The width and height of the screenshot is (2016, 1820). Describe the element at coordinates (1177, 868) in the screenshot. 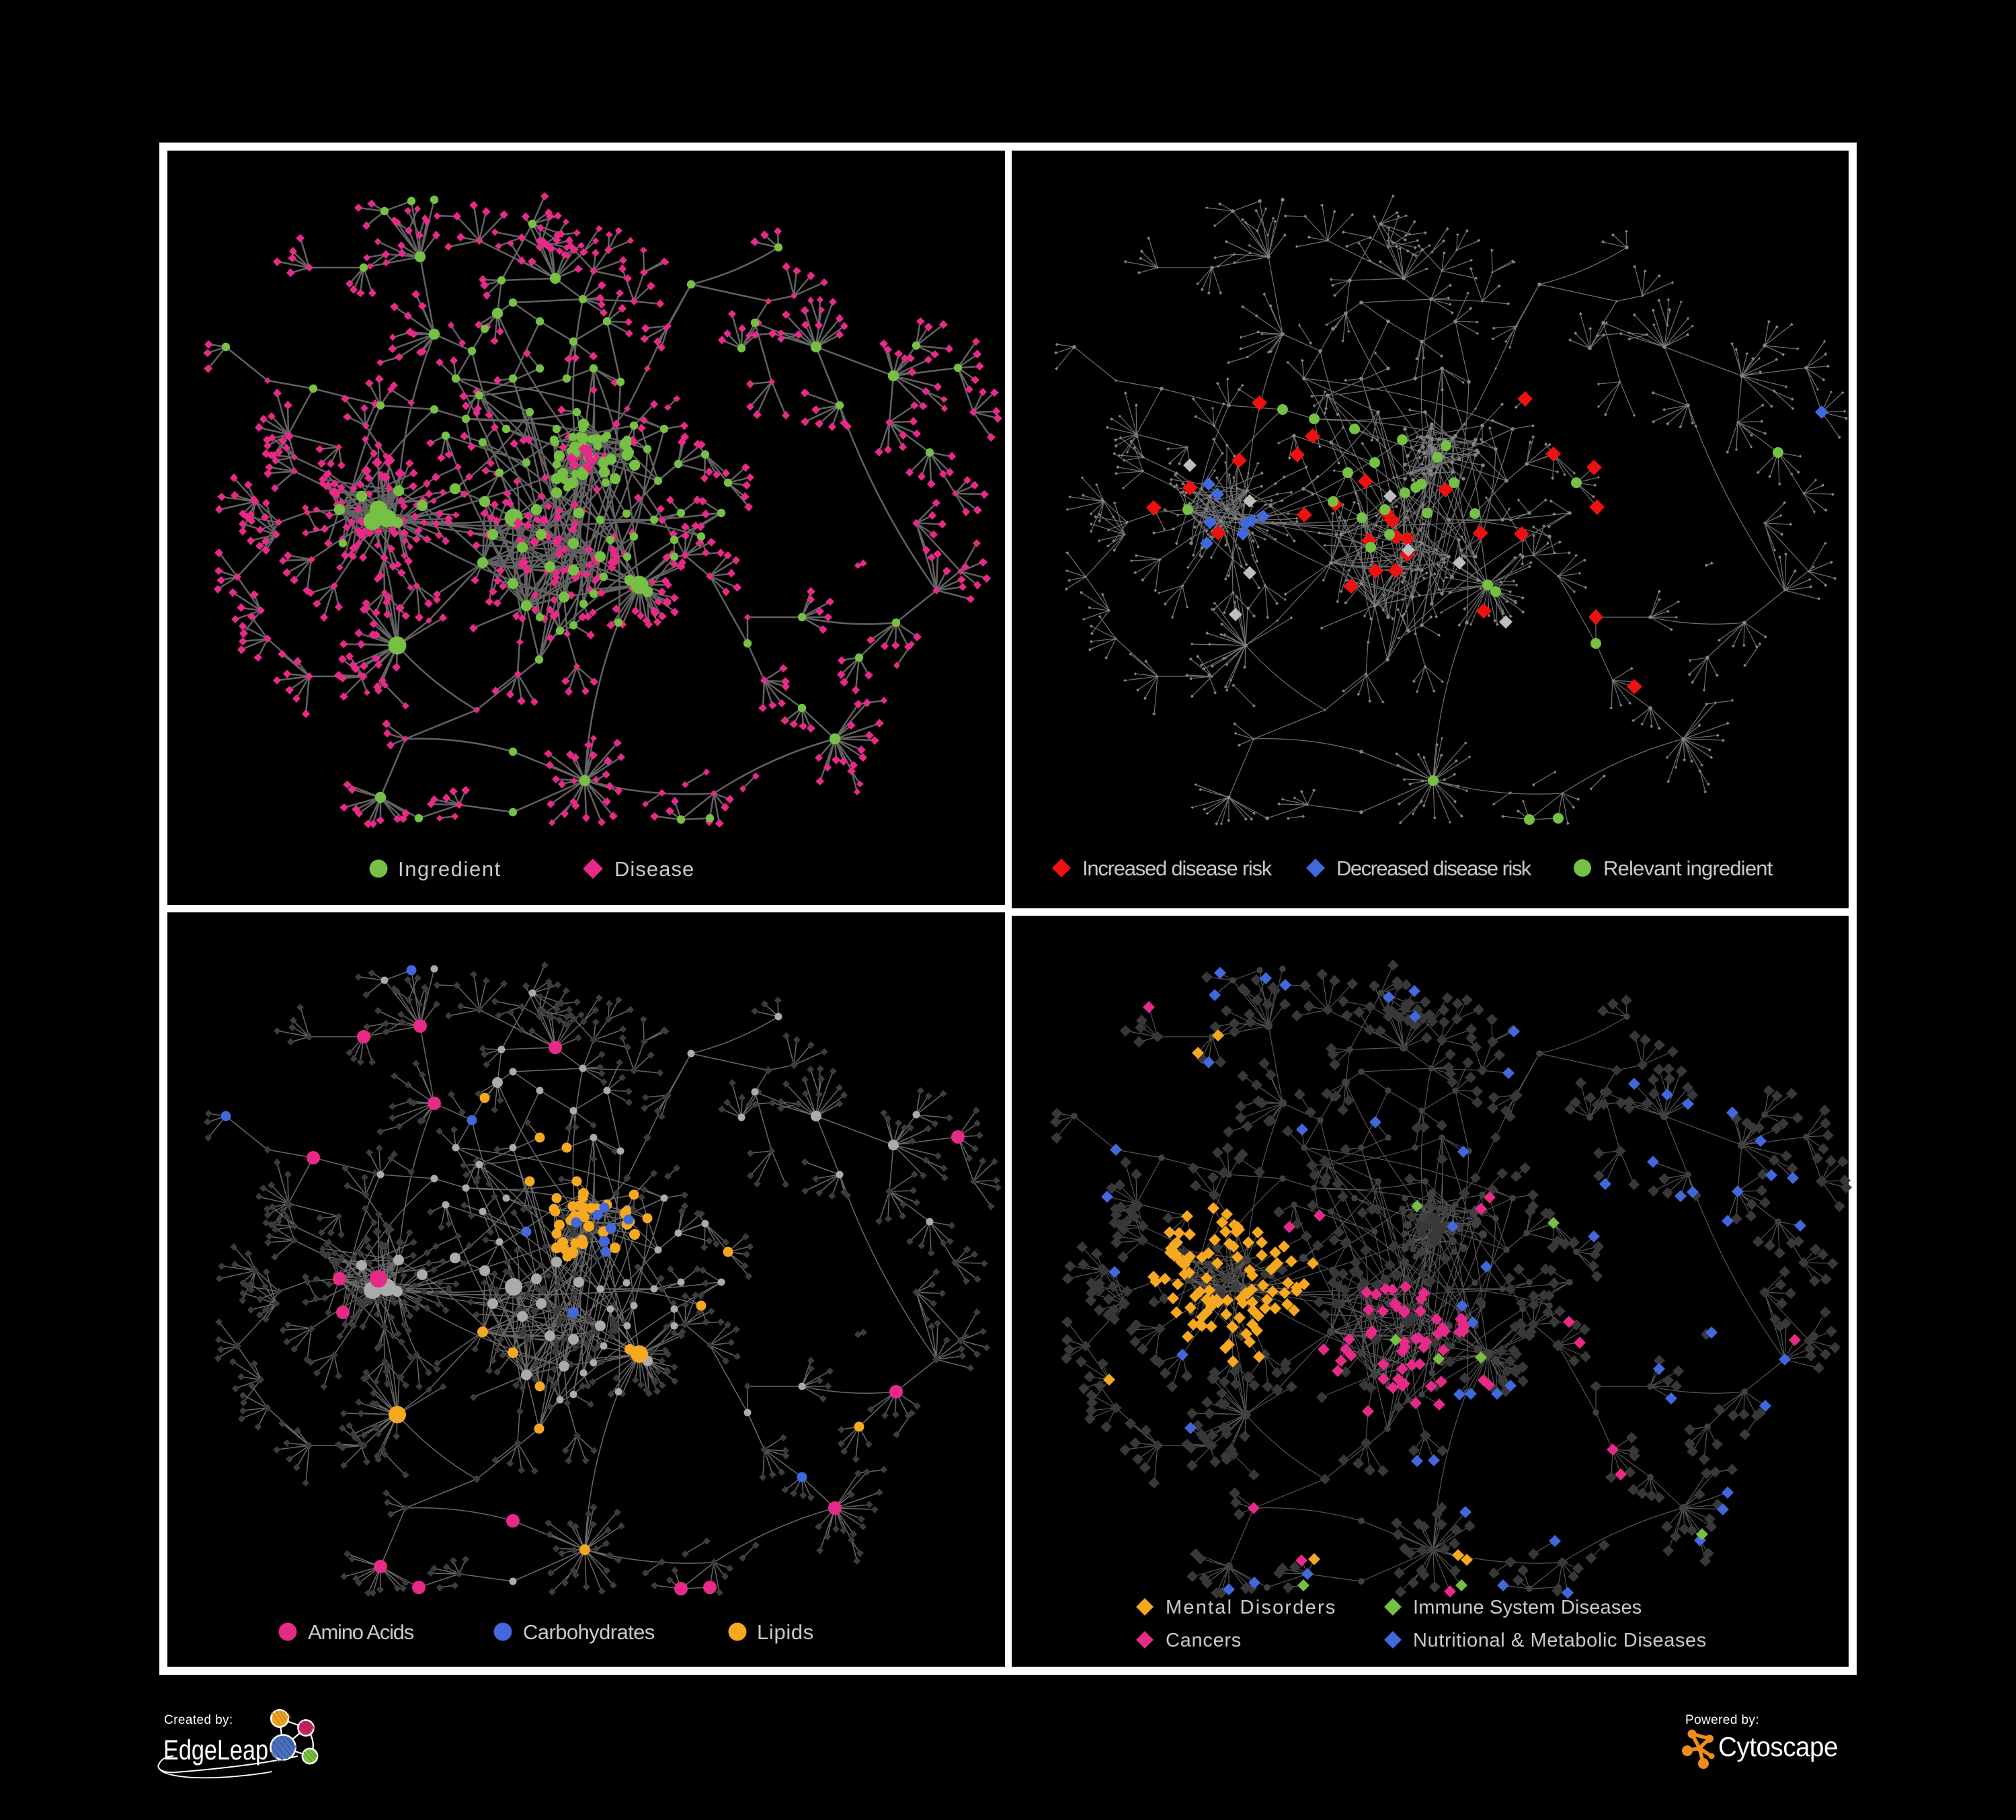

I see `svg-text: Increased disease risk` at that location.